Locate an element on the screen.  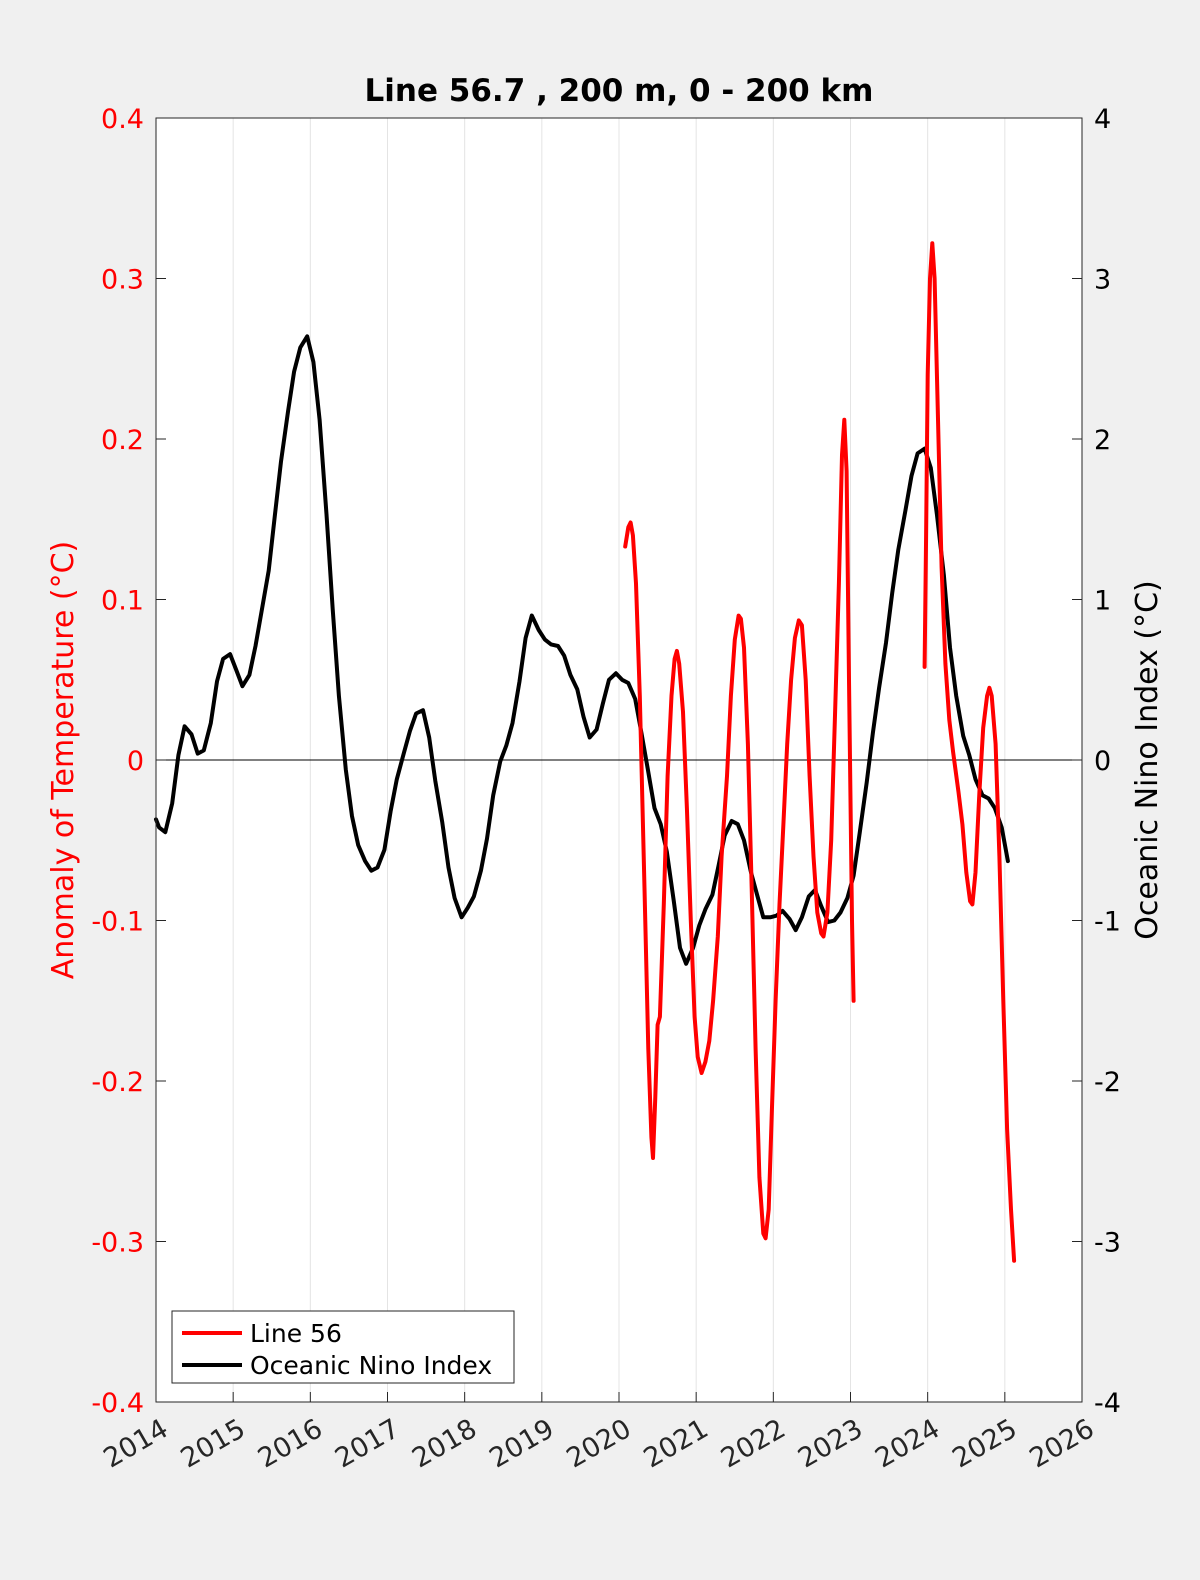
legend-label-line-56: Line 56 is located at coordinates (296, 1333).